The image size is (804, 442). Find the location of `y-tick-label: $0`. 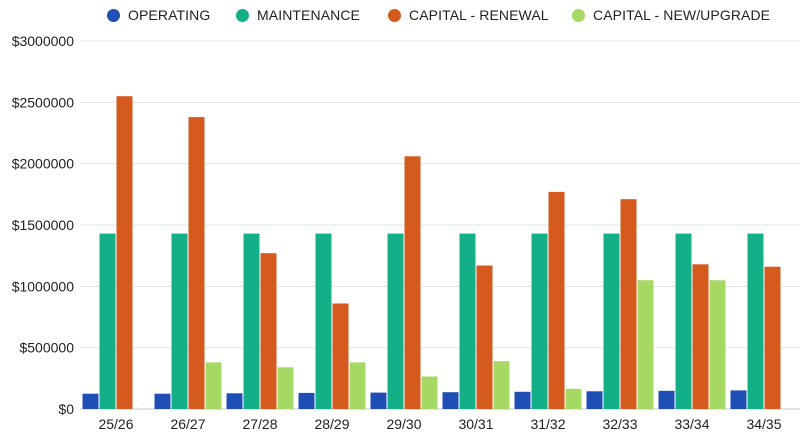

y-tick-label: $0 is located at coordinates (66, 409).